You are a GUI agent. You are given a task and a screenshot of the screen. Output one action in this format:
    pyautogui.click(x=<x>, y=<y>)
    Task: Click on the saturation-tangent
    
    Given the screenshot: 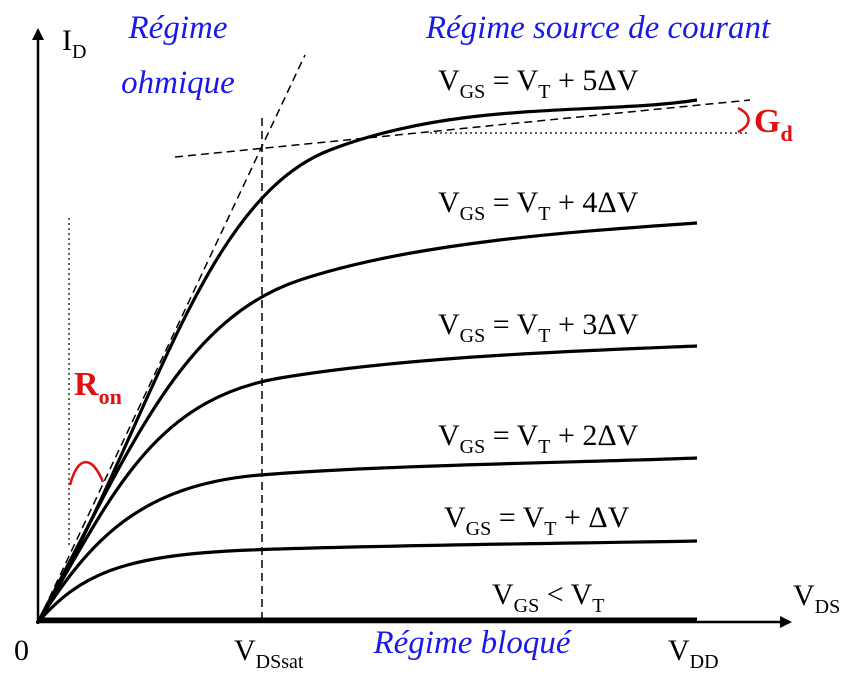 What is the action you would take?
    pyautogui.click(x=462, y=128)
    